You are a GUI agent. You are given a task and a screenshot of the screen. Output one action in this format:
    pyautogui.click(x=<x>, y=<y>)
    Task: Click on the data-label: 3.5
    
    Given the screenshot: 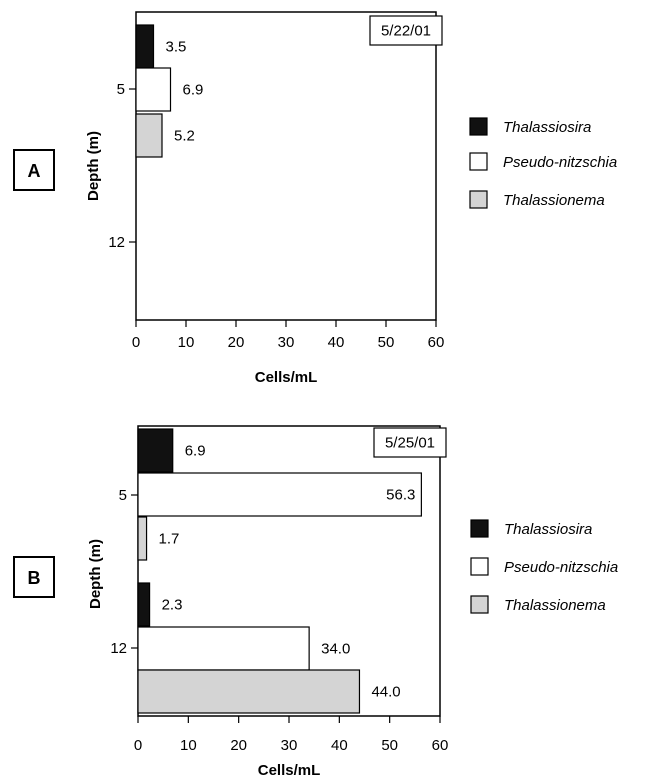 What is the action you would take?
    pyautogui.click(x=176, y=47)
    